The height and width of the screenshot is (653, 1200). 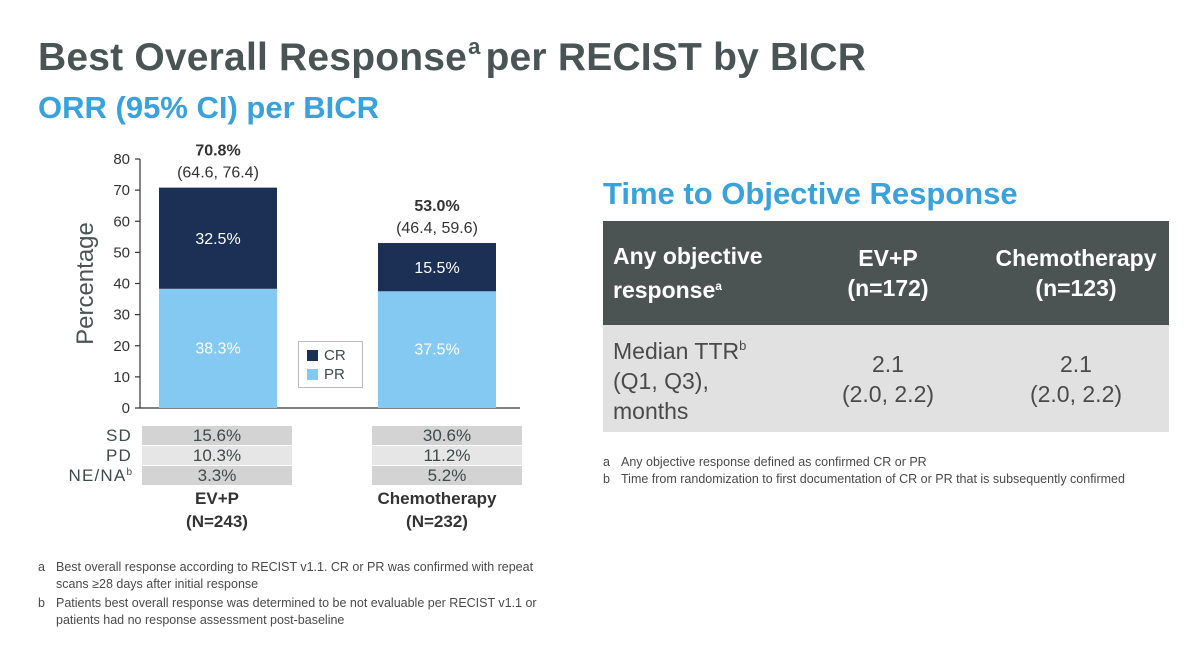 What do you see at coordinates (209, 107) in the screenshot?
I see `orr-subtitle: ORR (95% CI) per BICR` at bounding box center [209, 107].